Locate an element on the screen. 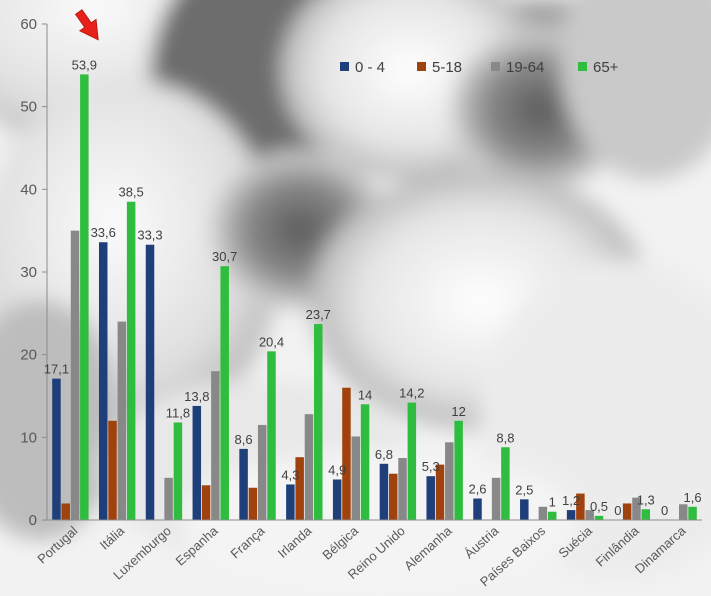  data-label: 12 is located at coordinates (458, 411).